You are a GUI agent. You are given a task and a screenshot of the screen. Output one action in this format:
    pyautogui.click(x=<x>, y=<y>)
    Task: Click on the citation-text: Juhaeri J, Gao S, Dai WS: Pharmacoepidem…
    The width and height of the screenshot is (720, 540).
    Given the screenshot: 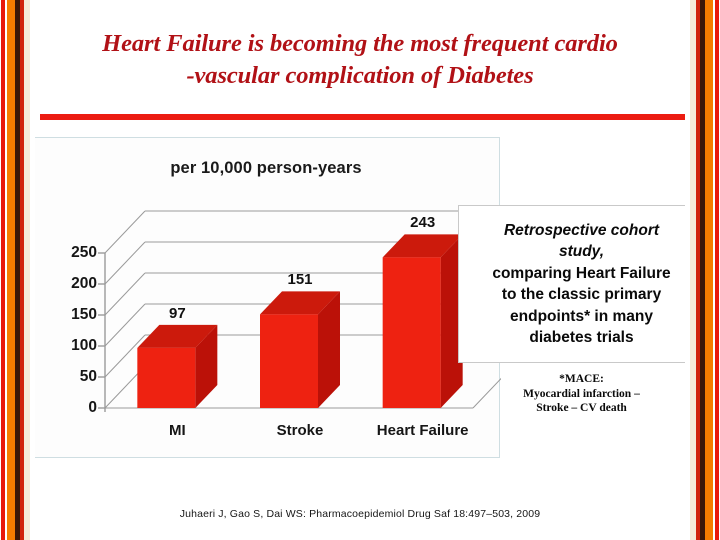 What is the action you would take?
    pyautogui.click(x=360, y=514)
    